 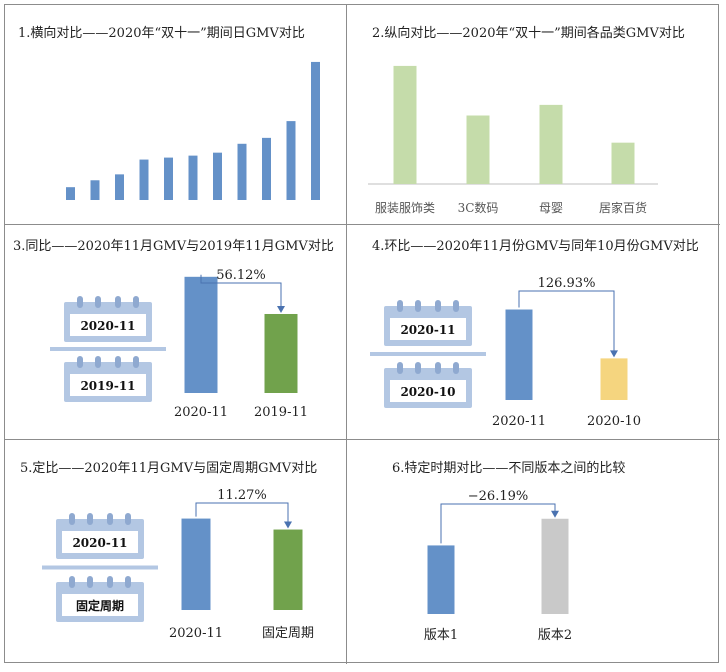 I want to click on panel-divider-row2, so click(x=362, y=439).